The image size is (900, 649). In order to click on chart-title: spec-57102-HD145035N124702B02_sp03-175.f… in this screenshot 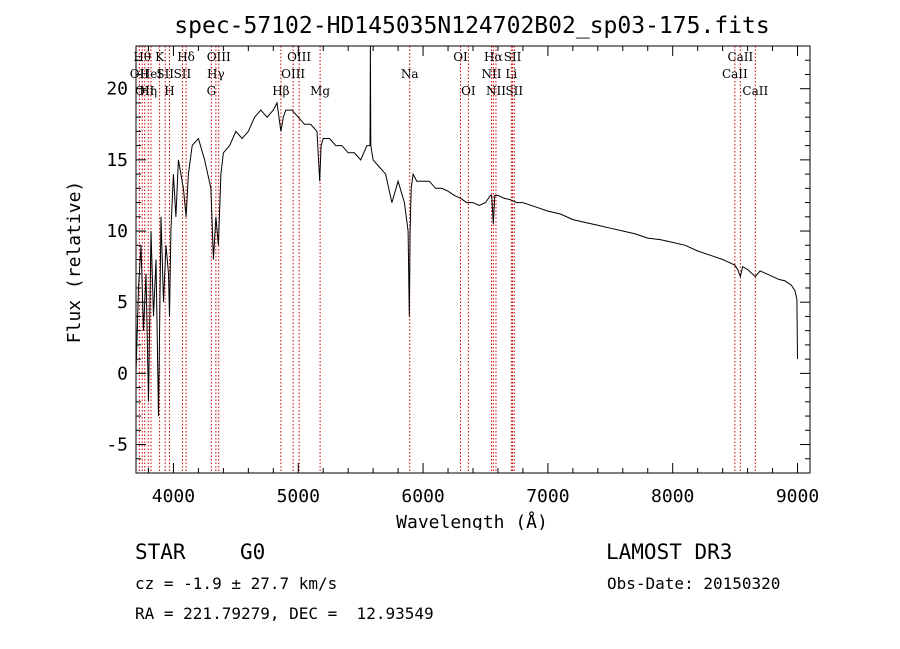, I will do `click(471, 26)`.